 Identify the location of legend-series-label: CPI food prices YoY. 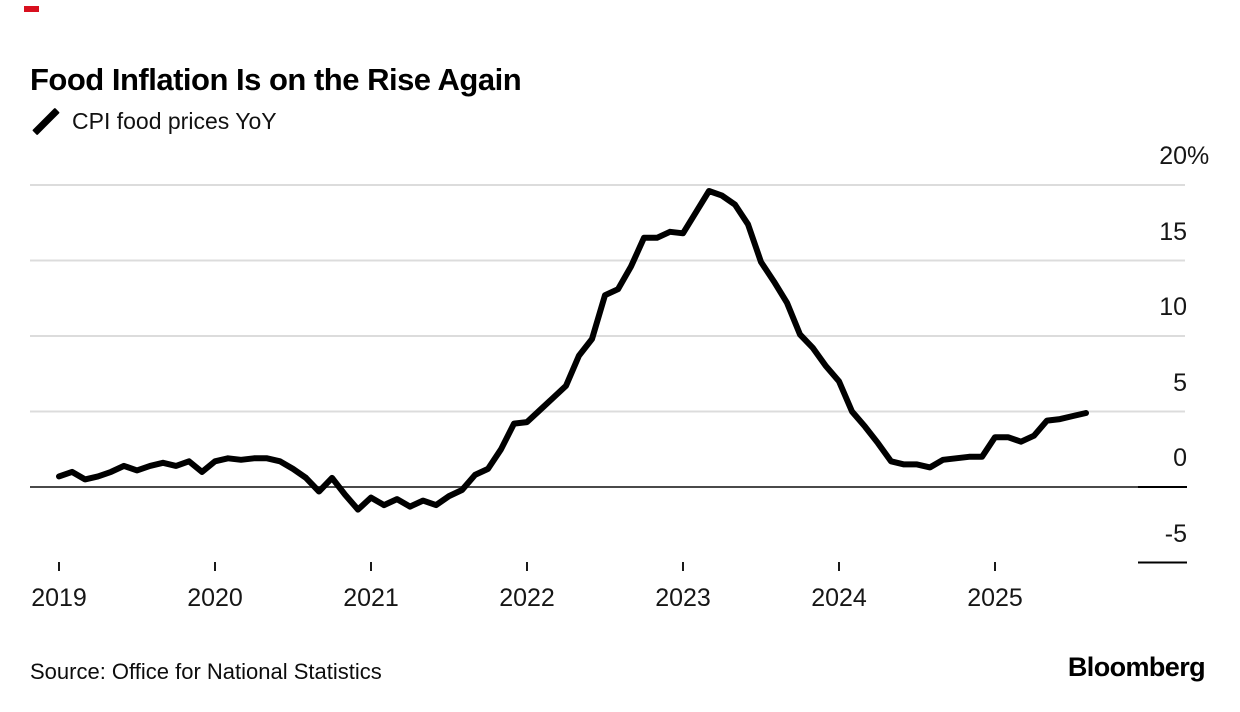
(174, 121).